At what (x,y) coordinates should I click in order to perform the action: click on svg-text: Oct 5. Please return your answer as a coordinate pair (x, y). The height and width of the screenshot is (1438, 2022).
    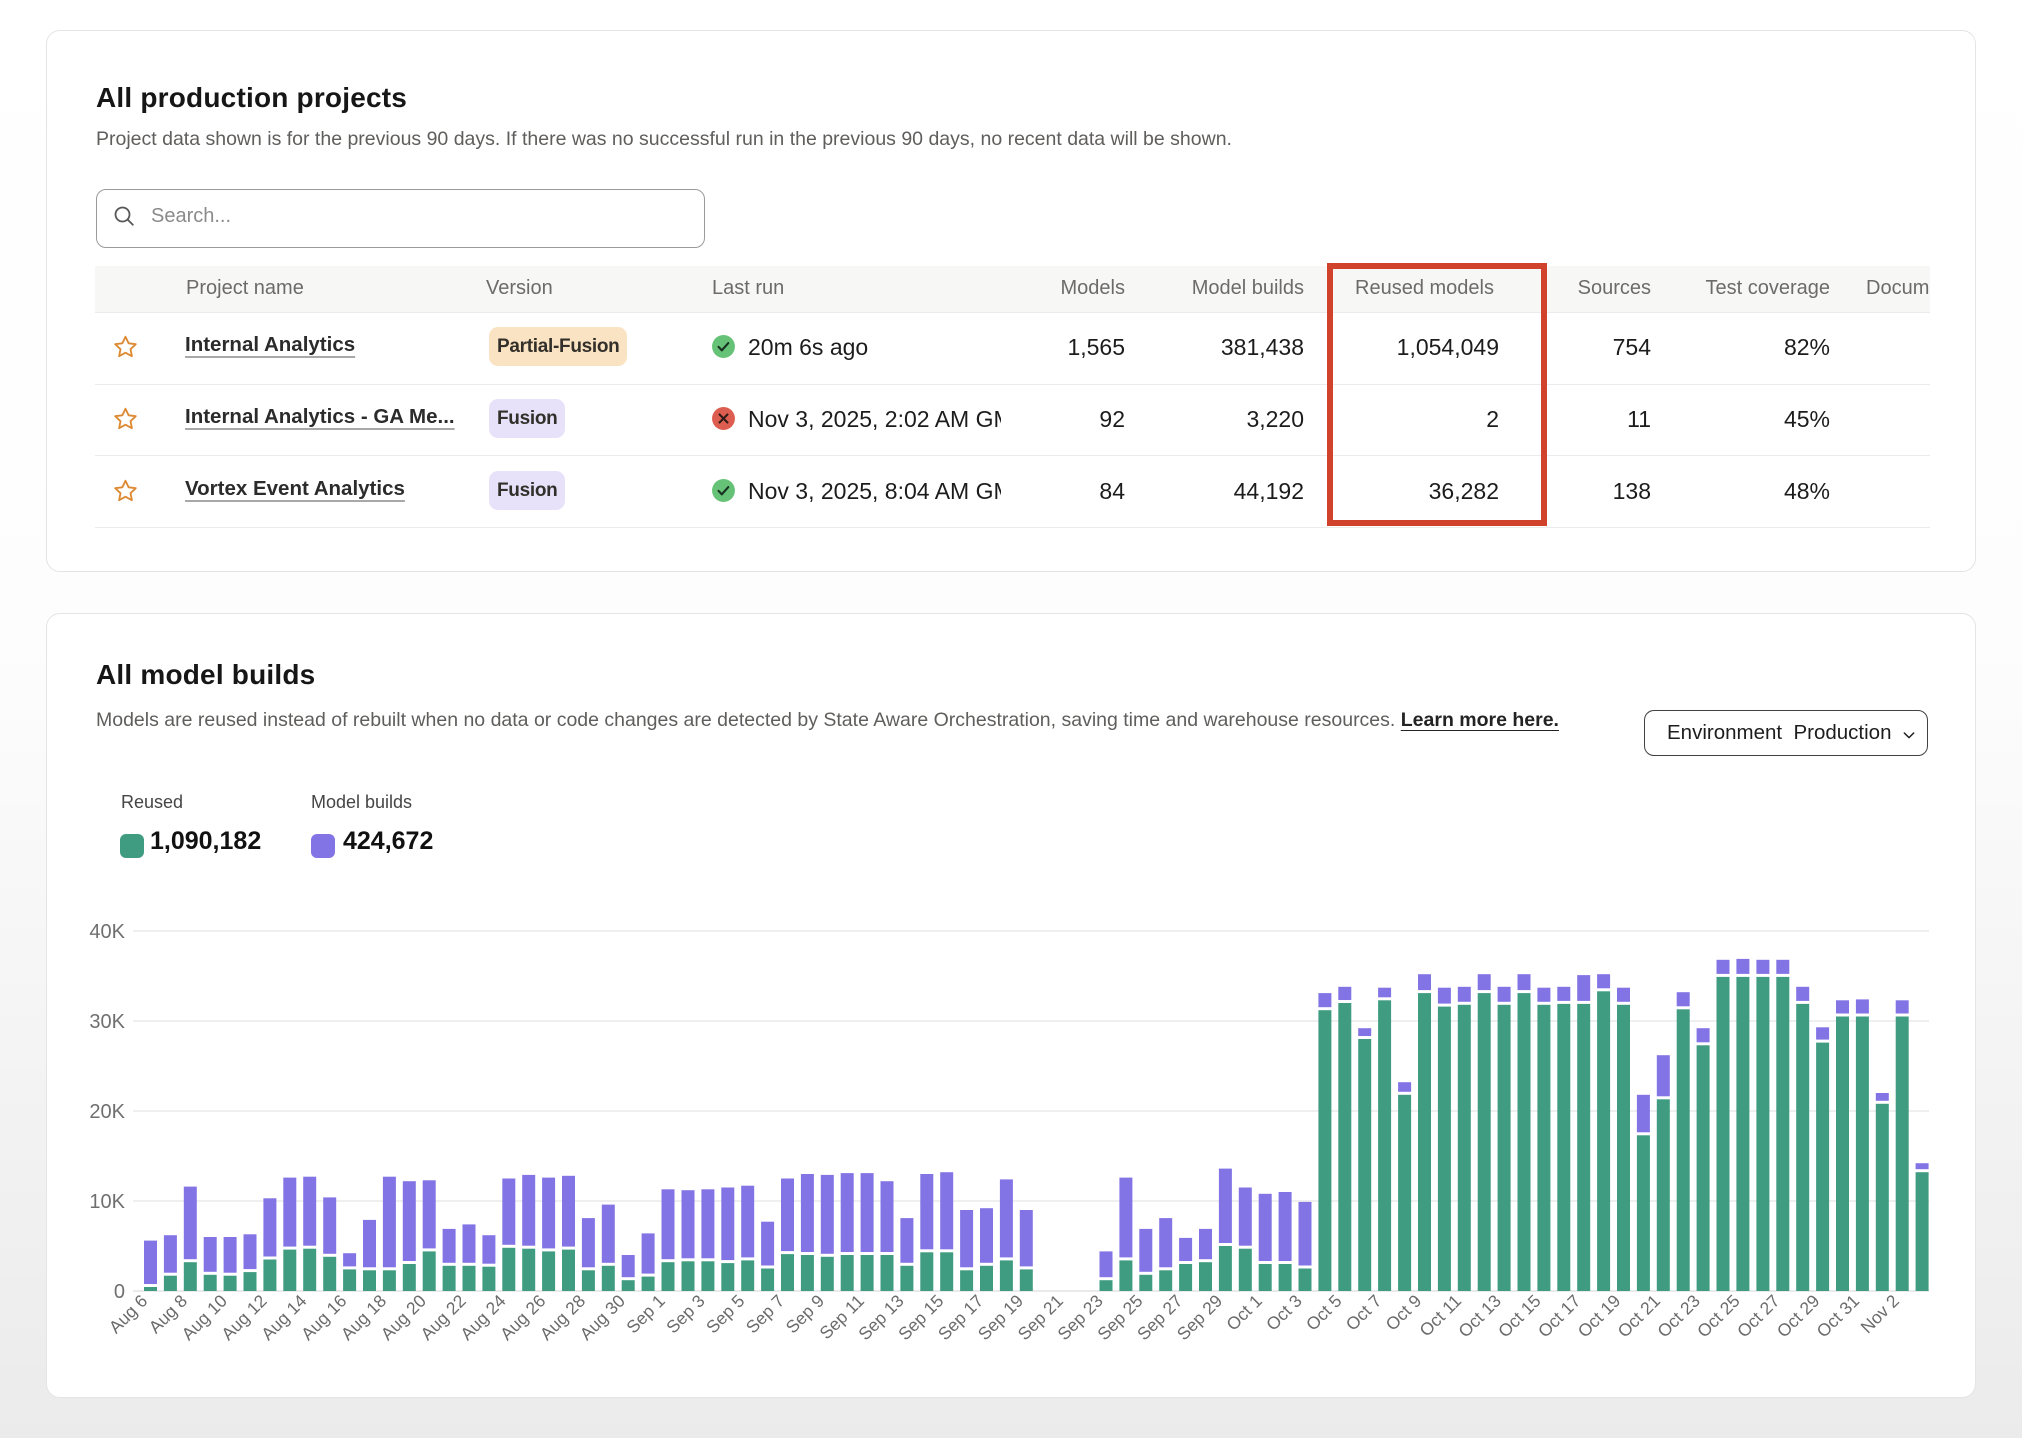
    Looking at the image, I should click on (1324, 1313).